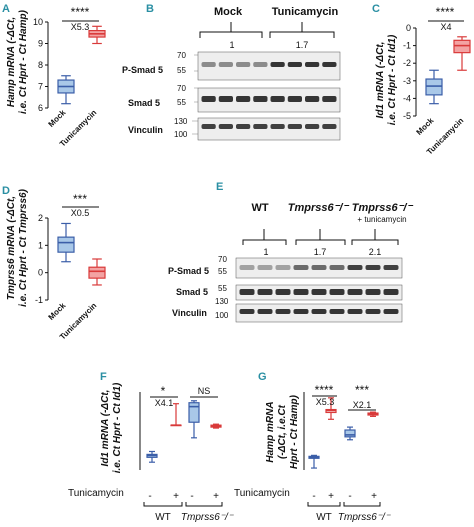  What do you see at coordinates (144, 103) in the screenshot?
I see `row-label-b-smad5: Smad 5` at bounding box center [144, 103].